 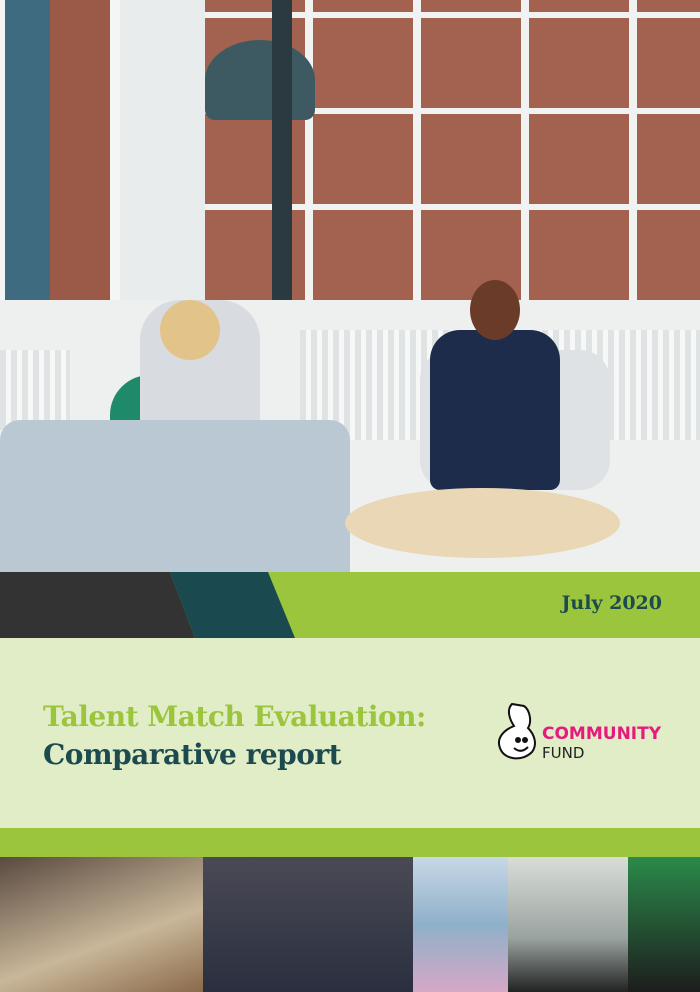 I want to click on report-subtitle: Comparative report, so click(x=192, y=754).